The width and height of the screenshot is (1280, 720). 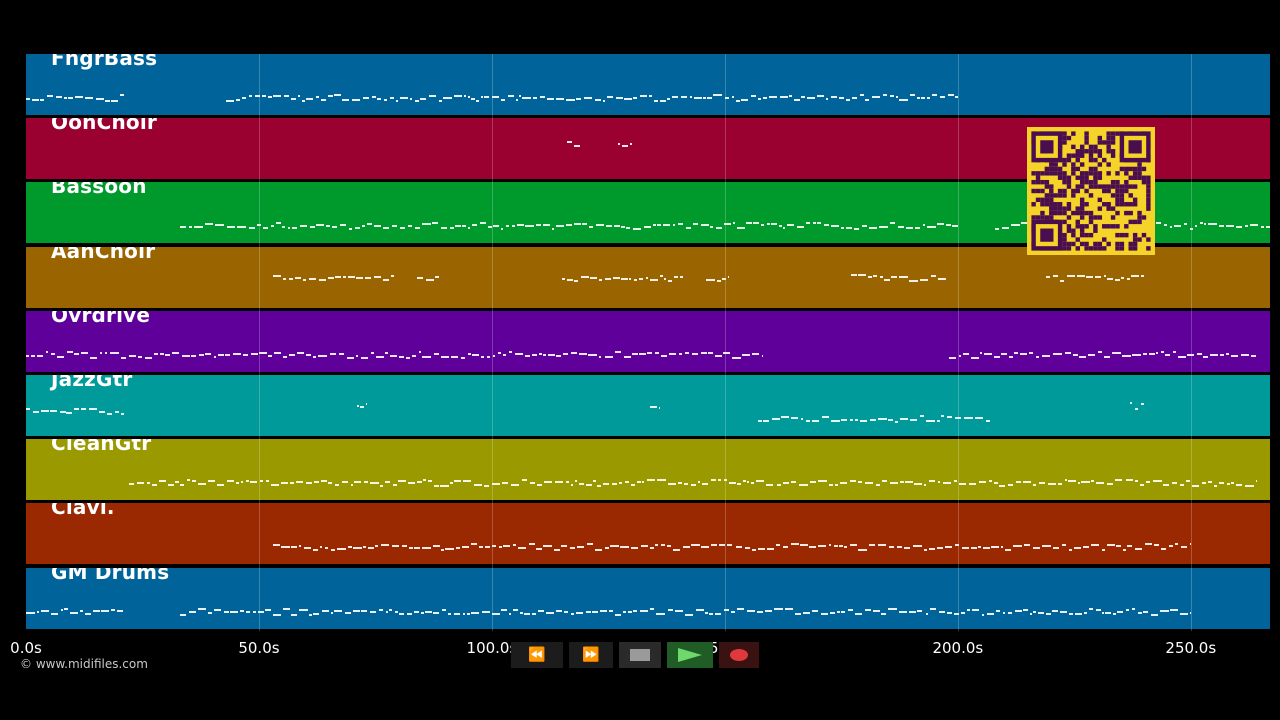 What do you see at coordinates (739, 655) in the screenshot?
I see `record-button` at bounding box center [739, 655].